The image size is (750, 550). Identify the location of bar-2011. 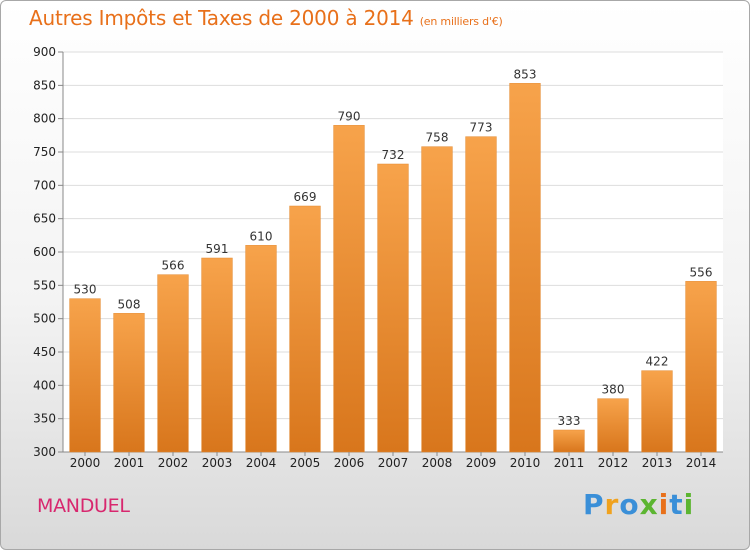
(569, 441).